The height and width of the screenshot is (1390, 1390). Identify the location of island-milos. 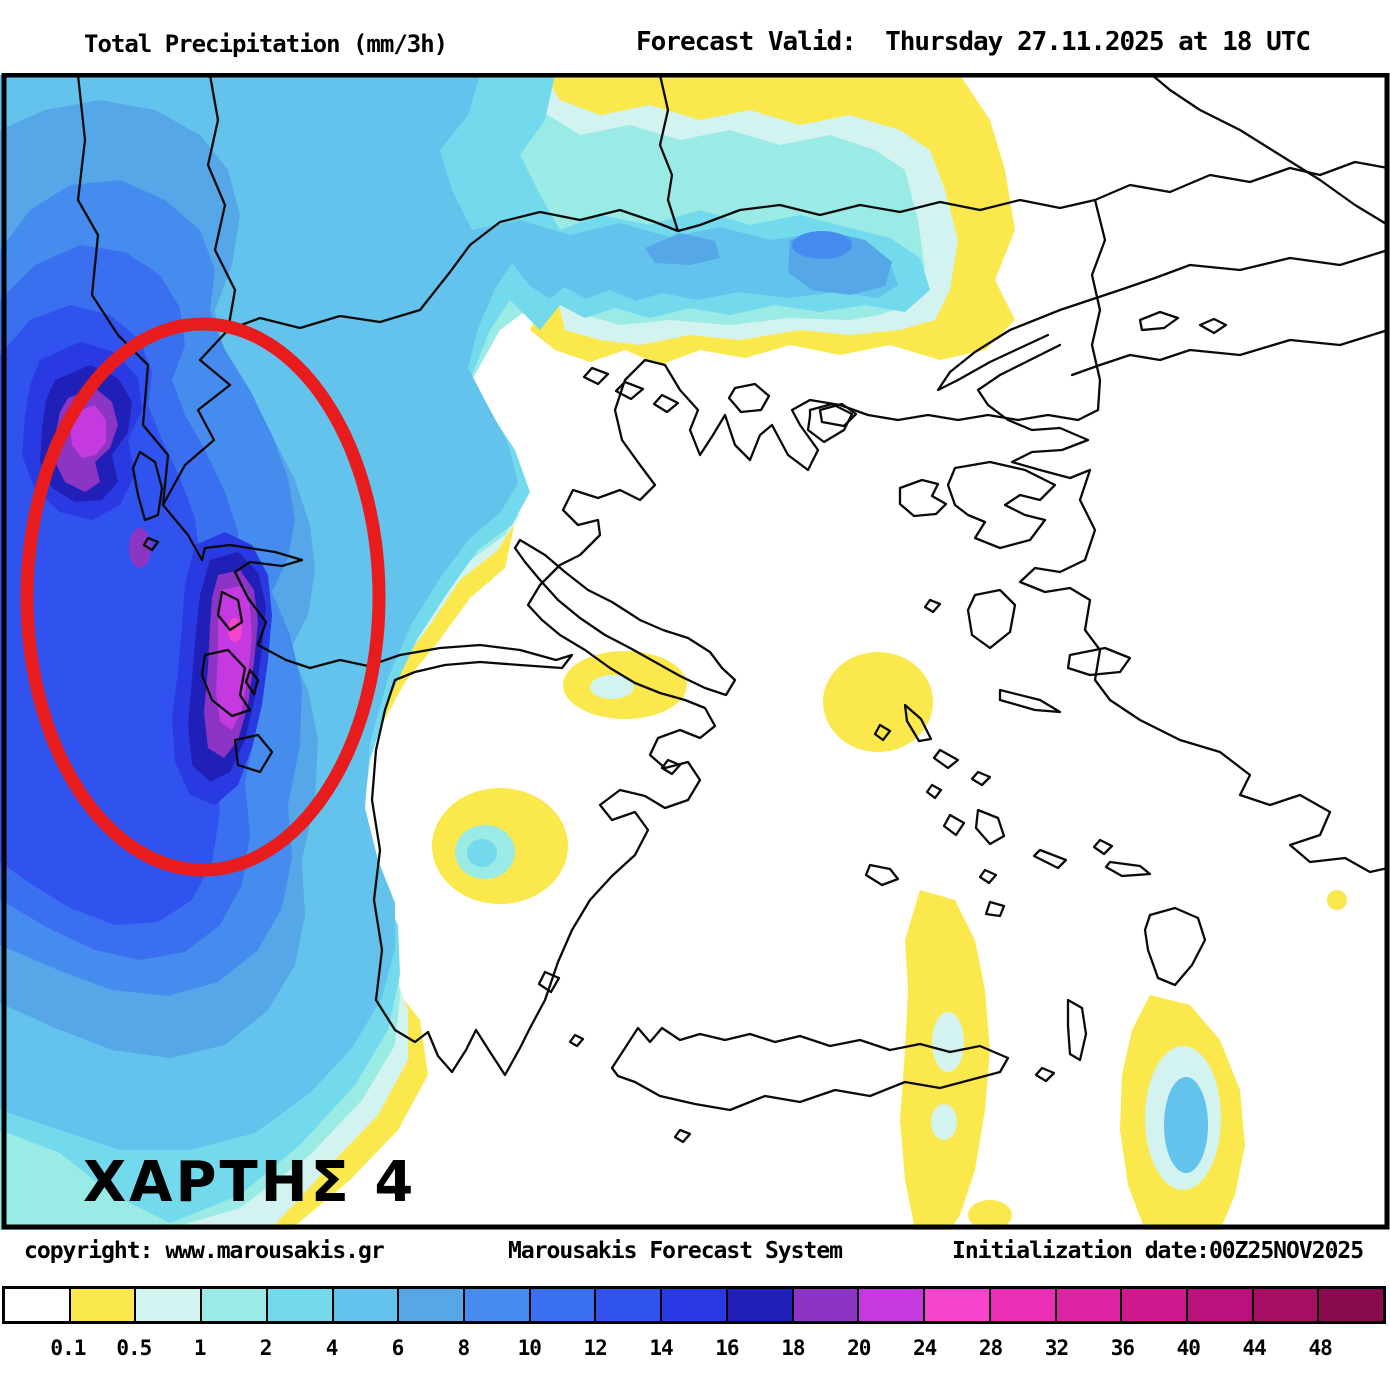
(882, 875).